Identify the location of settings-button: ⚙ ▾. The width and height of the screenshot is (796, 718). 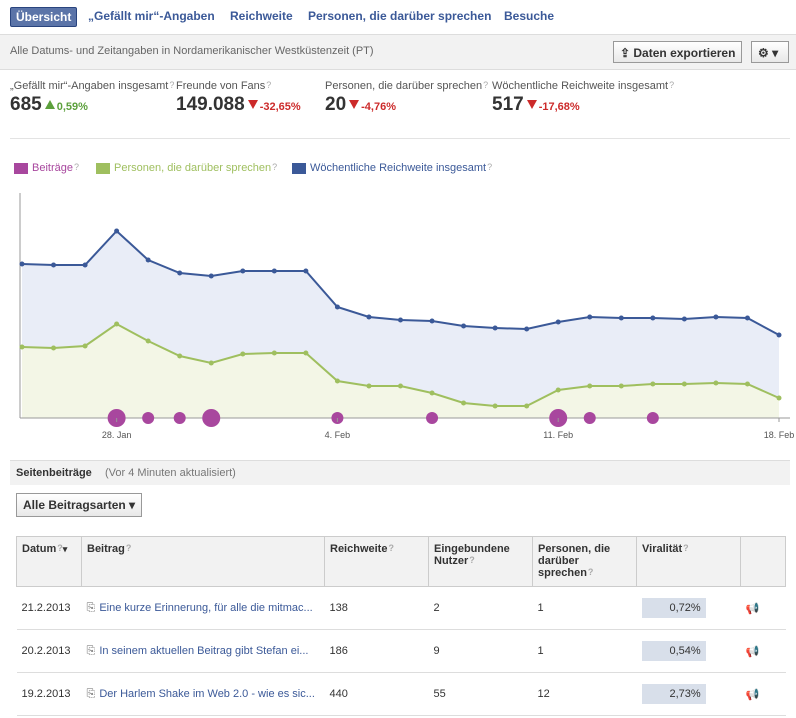
(770, 52).